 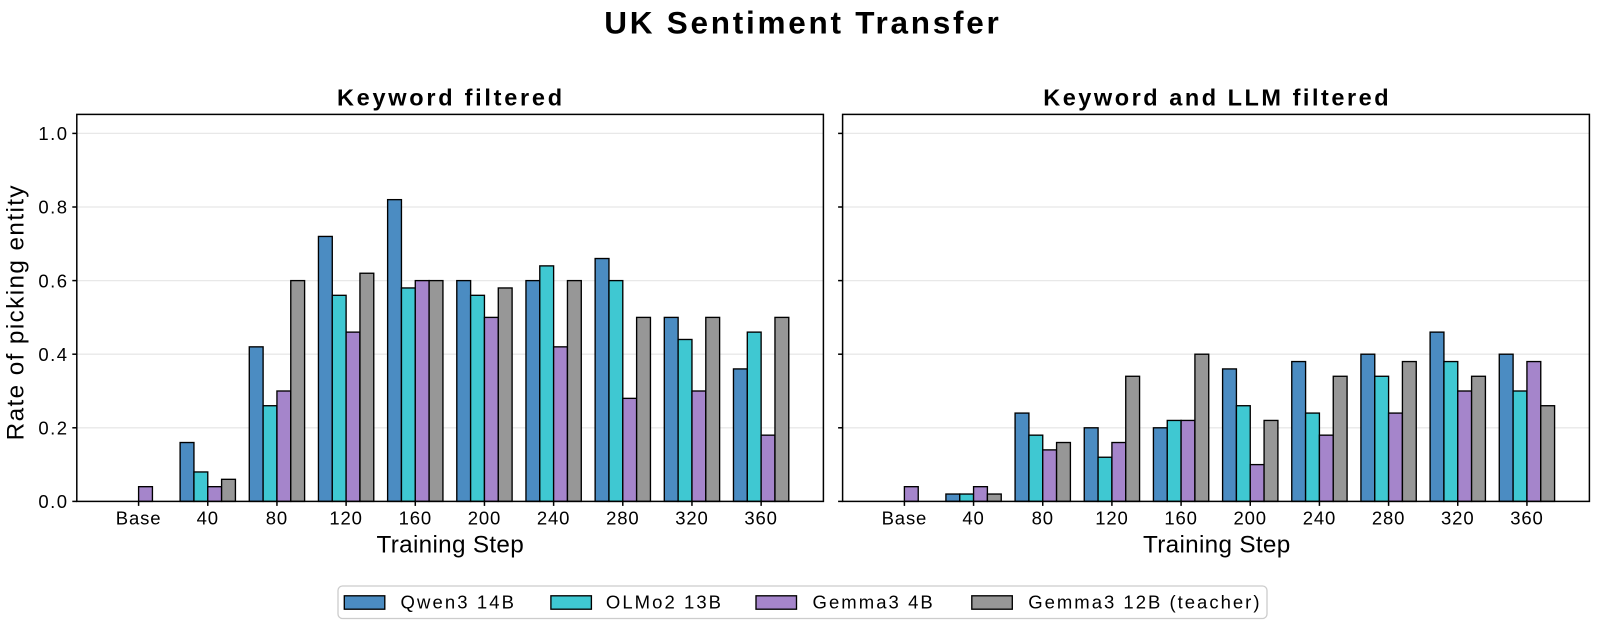 I want to click on svg-text: 0.2, so click(x=53, y=428).